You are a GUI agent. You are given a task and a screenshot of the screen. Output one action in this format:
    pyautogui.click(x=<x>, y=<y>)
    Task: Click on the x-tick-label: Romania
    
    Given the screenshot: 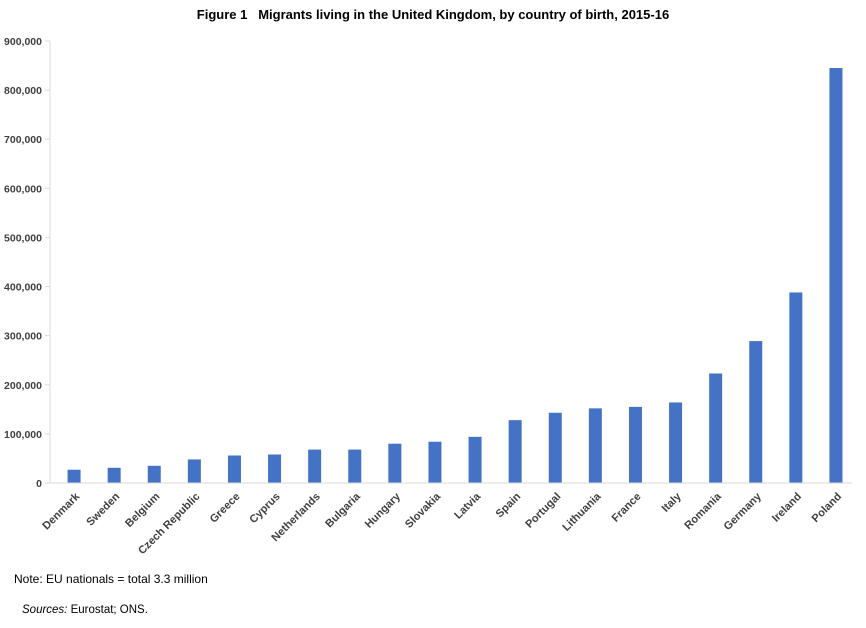 What is the action you would take?
    pyautogui.click(x=703, y=511)
    